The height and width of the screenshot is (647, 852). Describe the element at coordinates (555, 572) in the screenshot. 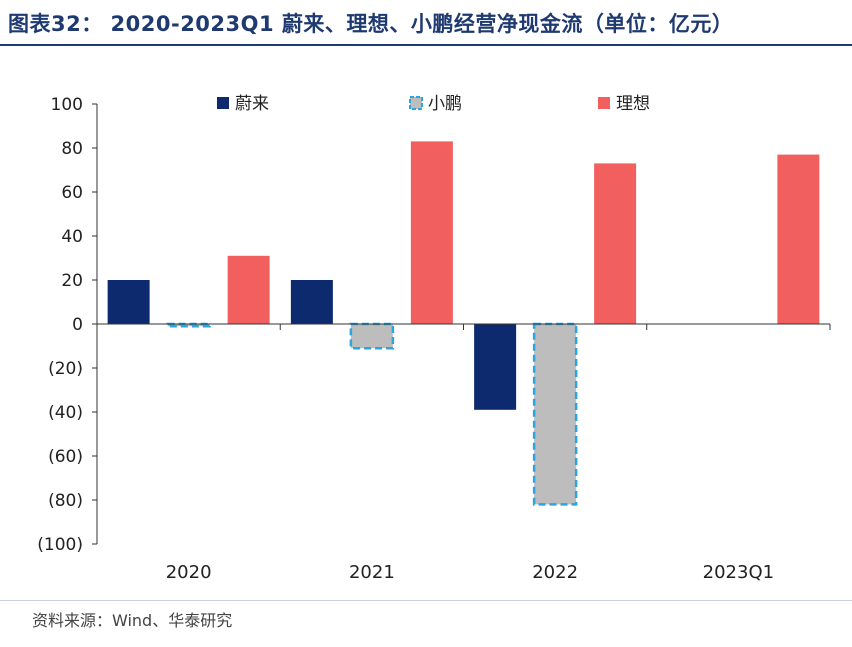

I see `x-tick-label: 2022` at that location.